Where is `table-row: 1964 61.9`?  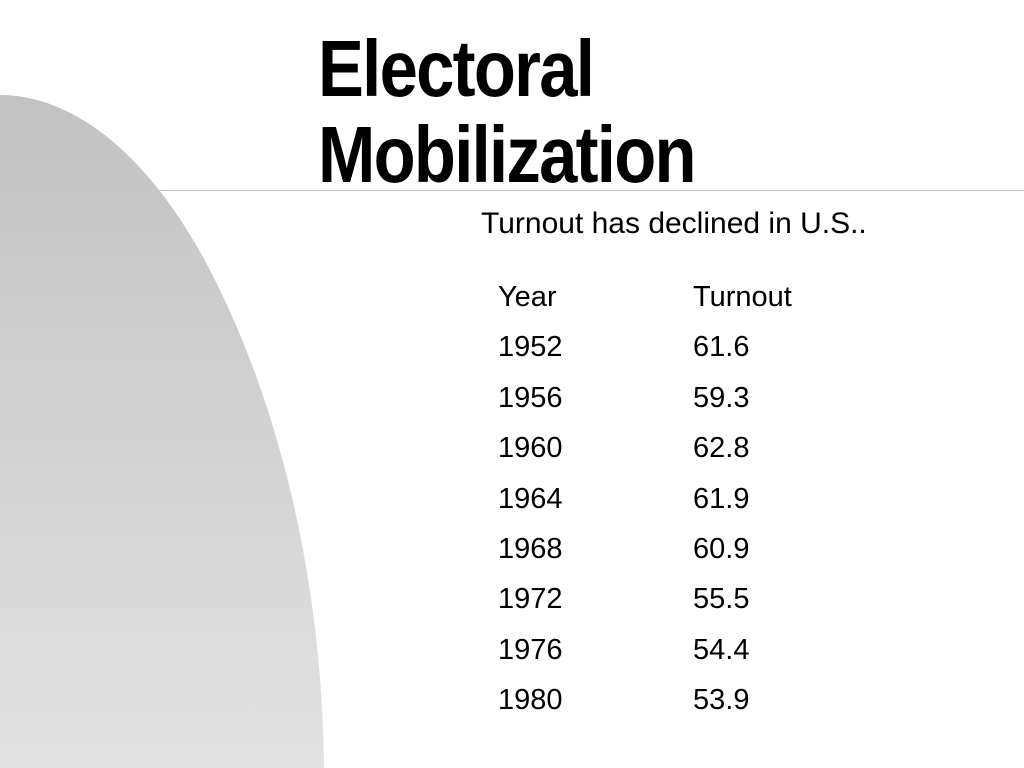
table-row: 1964 61.9 is located at coordinates (695, 504).